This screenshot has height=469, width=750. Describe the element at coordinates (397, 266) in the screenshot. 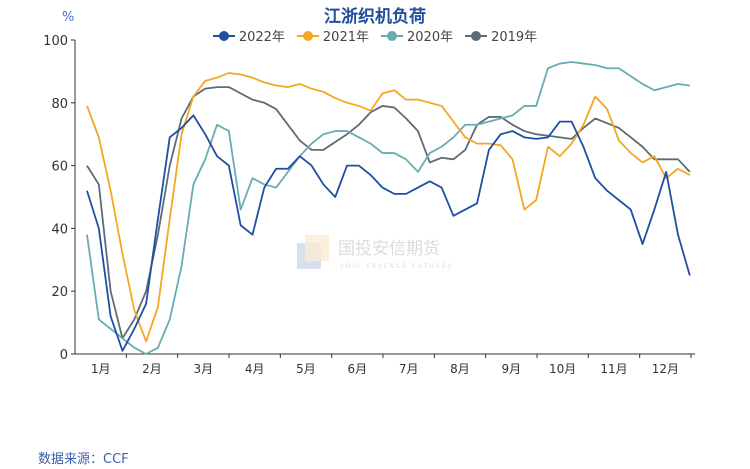

I see `watermark-en: SDIC ESSENCE FUTURES` at that location.